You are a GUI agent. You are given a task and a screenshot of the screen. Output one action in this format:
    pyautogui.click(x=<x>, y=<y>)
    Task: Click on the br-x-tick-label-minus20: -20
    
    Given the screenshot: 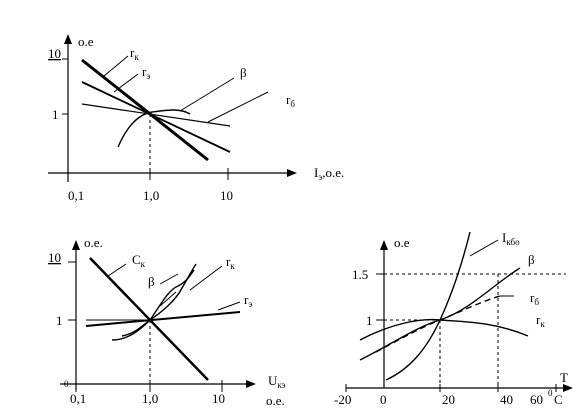 What is the action you would take?
    pyautogui.click(x=342, y=399)
    